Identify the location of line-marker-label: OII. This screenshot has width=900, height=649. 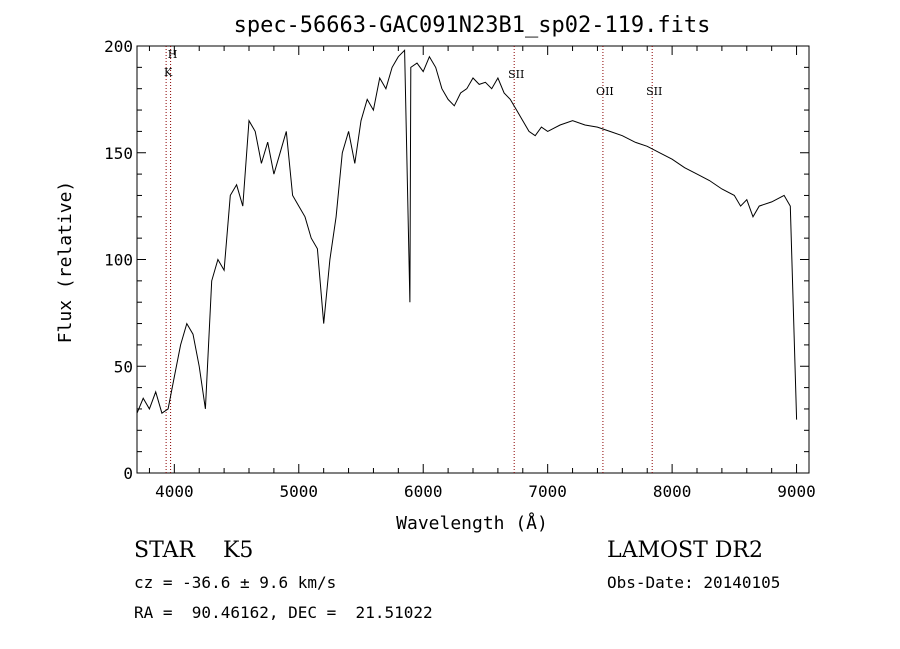
(605, 91).